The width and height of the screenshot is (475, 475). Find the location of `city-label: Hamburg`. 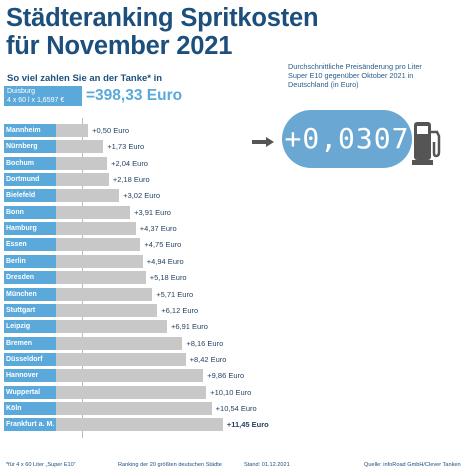

city-label: Hamburg is located at coordinates (30, 229).